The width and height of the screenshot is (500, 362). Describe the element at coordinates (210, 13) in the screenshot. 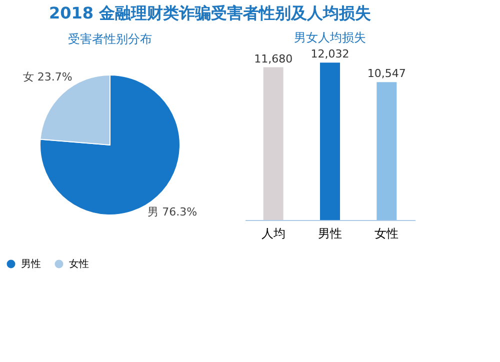

I see `chart-title: 2018 金融理财类诈骗受害者性别及人均损失` at that location.